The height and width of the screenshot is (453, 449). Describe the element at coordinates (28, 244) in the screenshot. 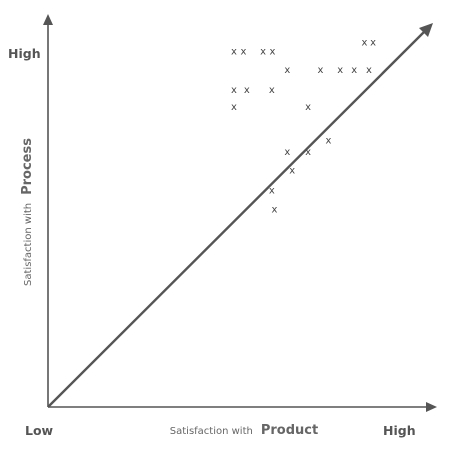

I see `y-axis-title-prefix: Satisfaction with` at that location.